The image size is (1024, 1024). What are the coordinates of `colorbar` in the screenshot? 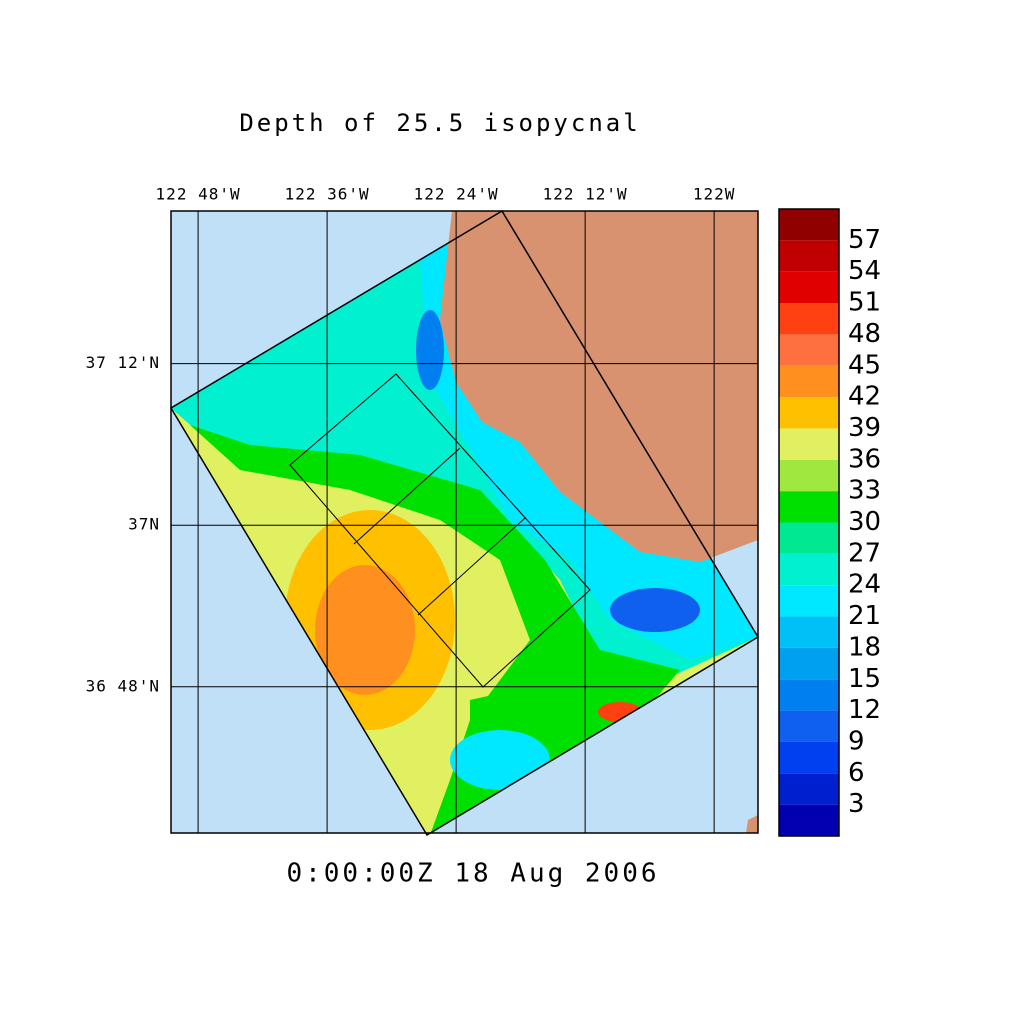 It's located at (809, 522).